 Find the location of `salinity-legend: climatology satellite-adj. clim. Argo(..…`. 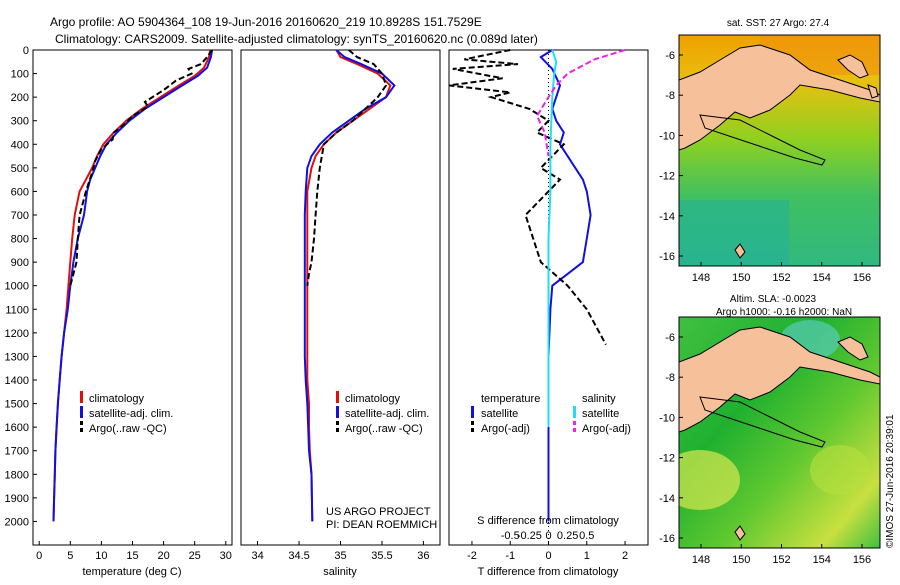

salinity-legend: climatology satellite-adj. clim. Argo(..… is located at coordinates (382, 413).